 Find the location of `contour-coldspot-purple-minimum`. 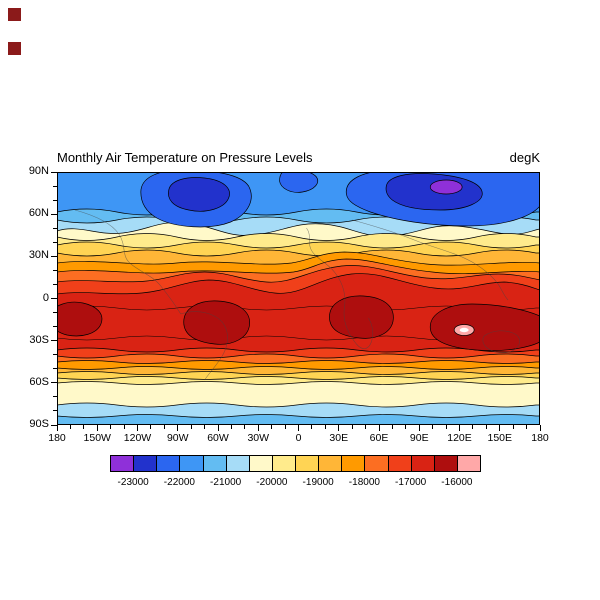

contour-coldspot-purple-minimum is located at coordinates (446, 187).